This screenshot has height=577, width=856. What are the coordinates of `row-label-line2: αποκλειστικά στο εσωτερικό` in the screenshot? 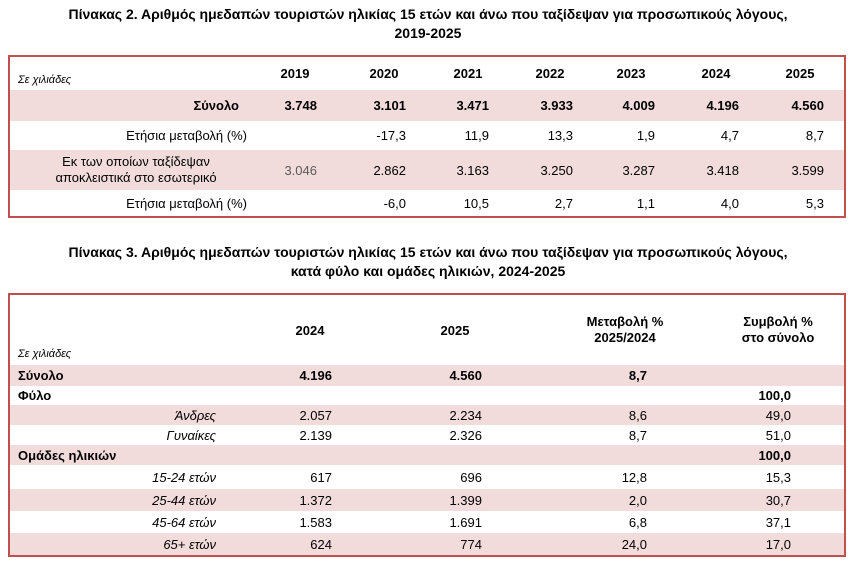 It's located at (136, 177).